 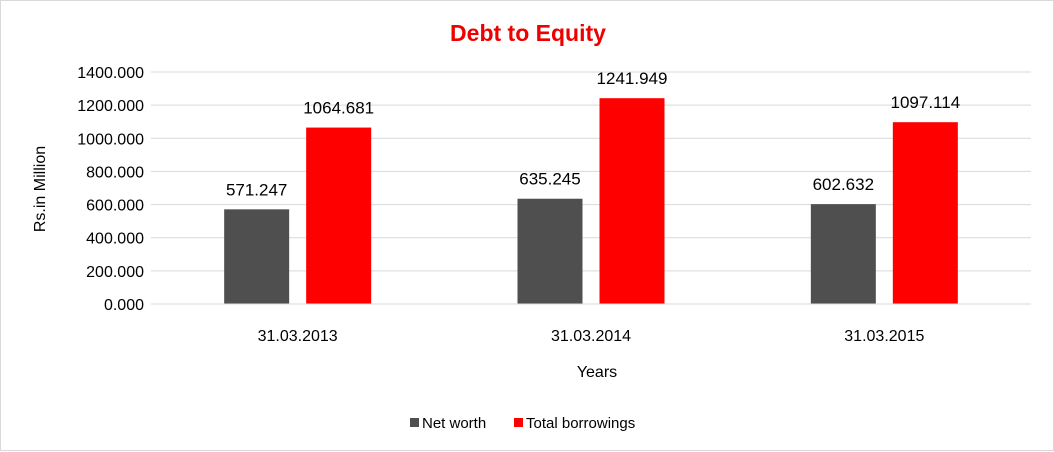 I want to click on x-axis-categories: 31.03.2013 31.03.2014 31.03.2015, so click(x=591, y=336).